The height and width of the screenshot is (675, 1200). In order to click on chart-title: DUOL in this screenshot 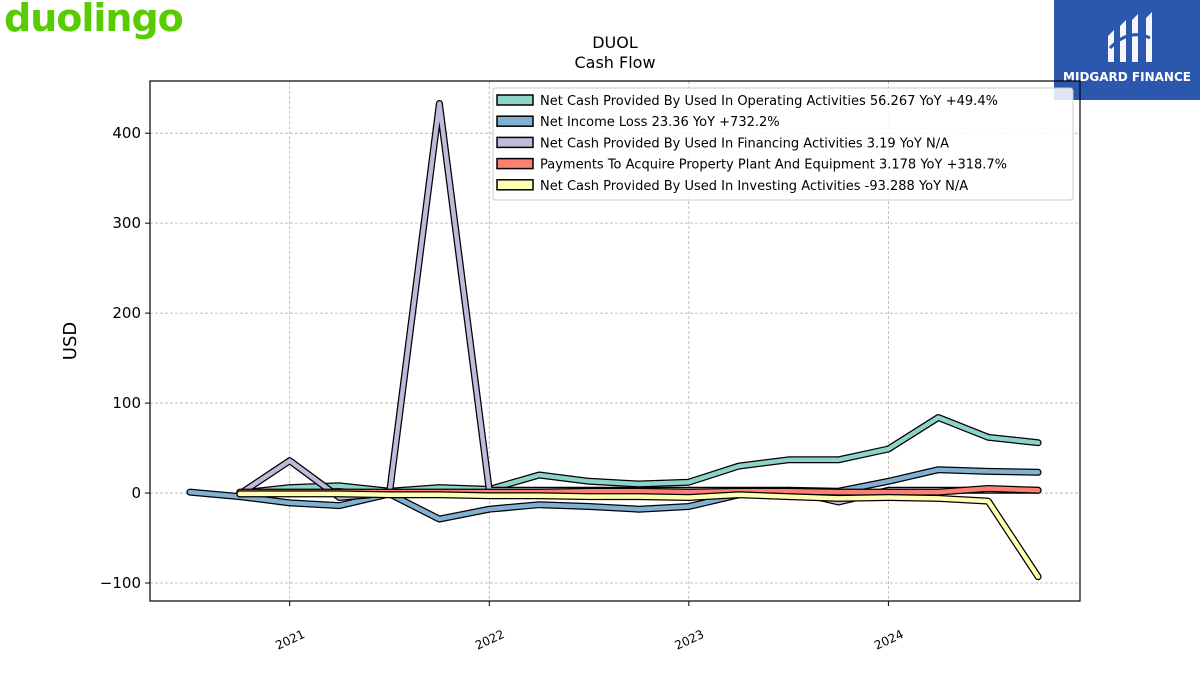, I will do `click(615, 42)`.